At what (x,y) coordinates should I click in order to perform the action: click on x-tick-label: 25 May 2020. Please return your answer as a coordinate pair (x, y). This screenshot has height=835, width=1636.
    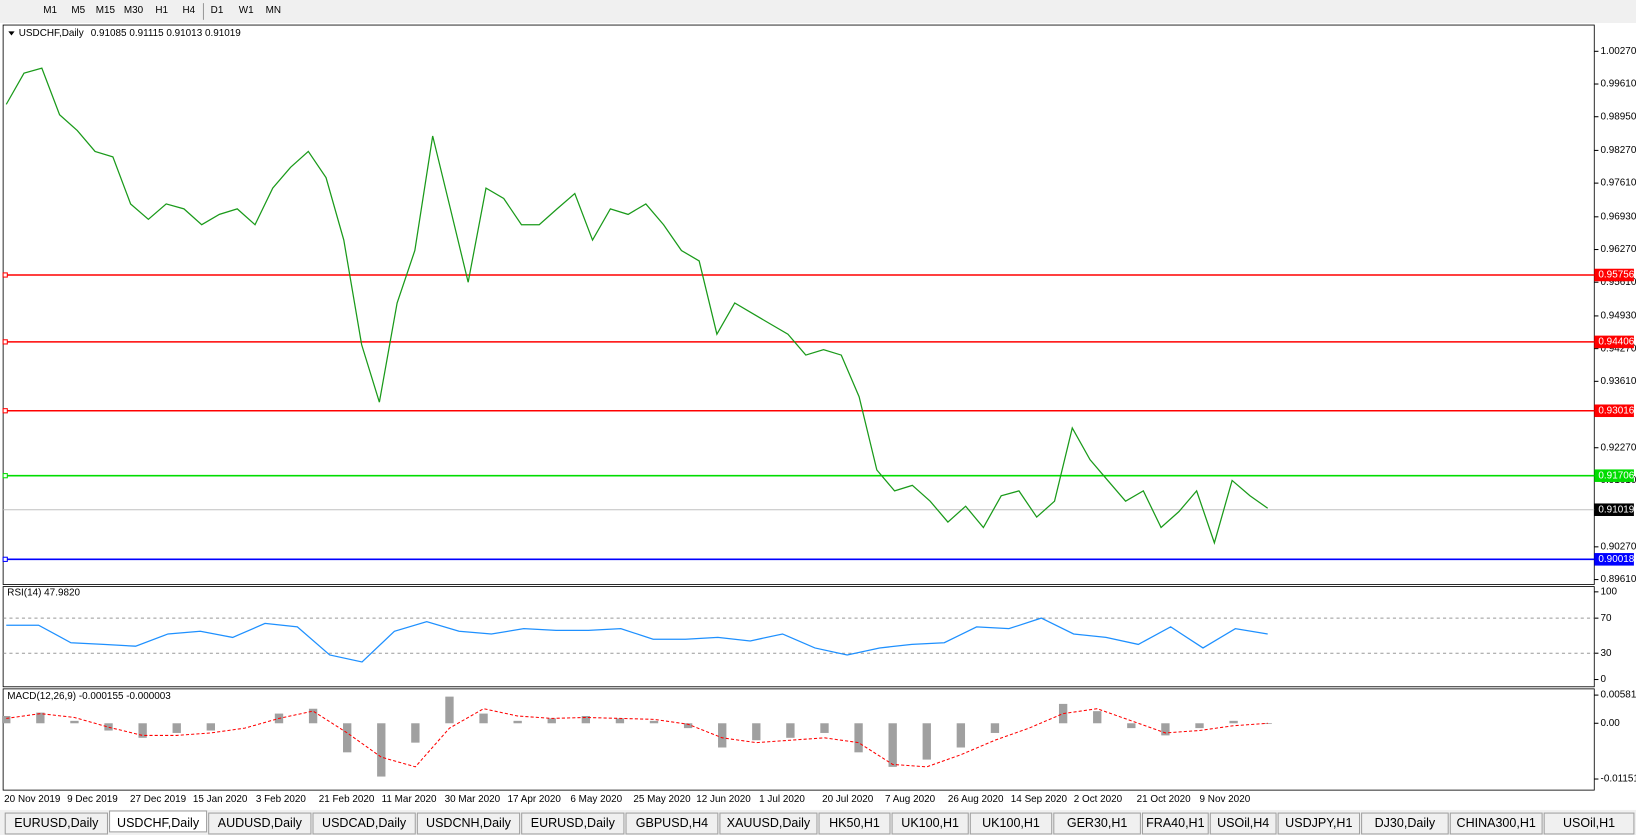
    Looking at the image, I should click on (662, 799).